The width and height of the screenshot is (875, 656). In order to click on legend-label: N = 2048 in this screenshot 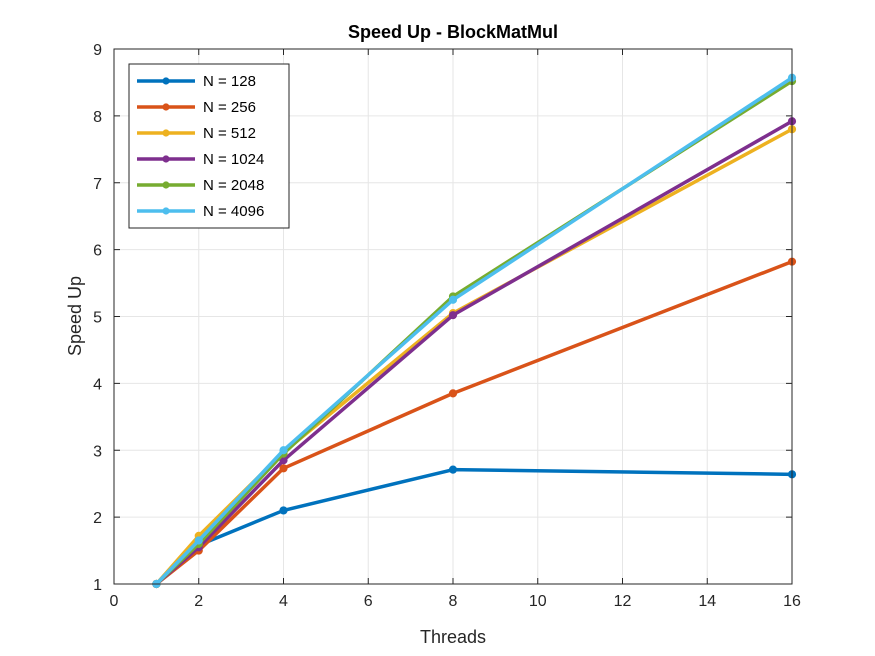, I will do `click(233, 185)`.